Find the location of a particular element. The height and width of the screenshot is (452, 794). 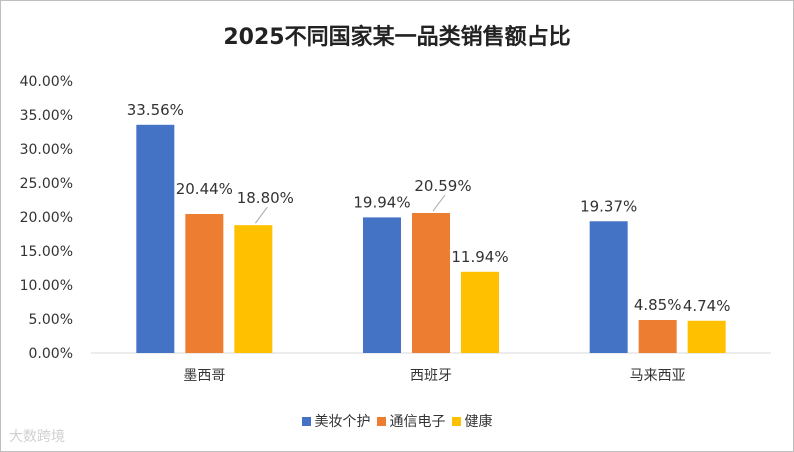

y-tick-label: 0.00% is located at coordinates (51, 354).